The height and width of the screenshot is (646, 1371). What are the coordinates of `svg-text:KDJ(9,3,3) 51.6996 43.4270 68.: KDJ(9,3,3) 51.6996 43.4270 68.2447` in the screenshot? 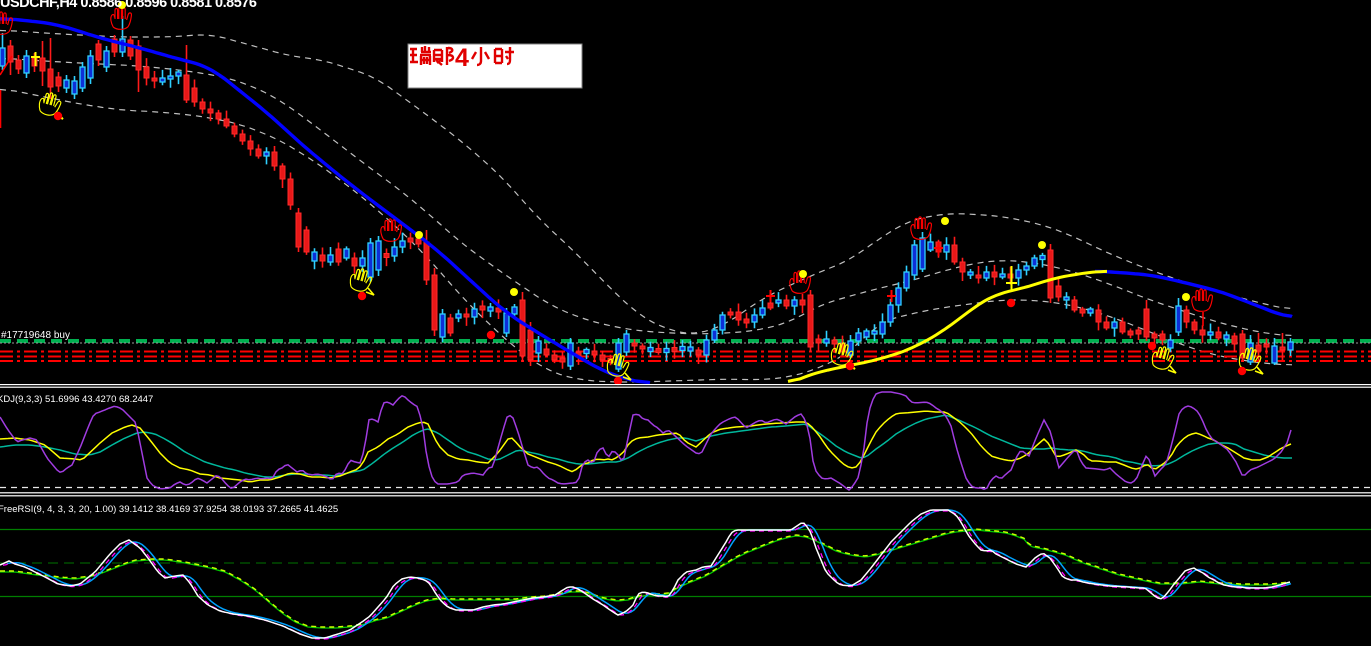 It's located at (76, 399).